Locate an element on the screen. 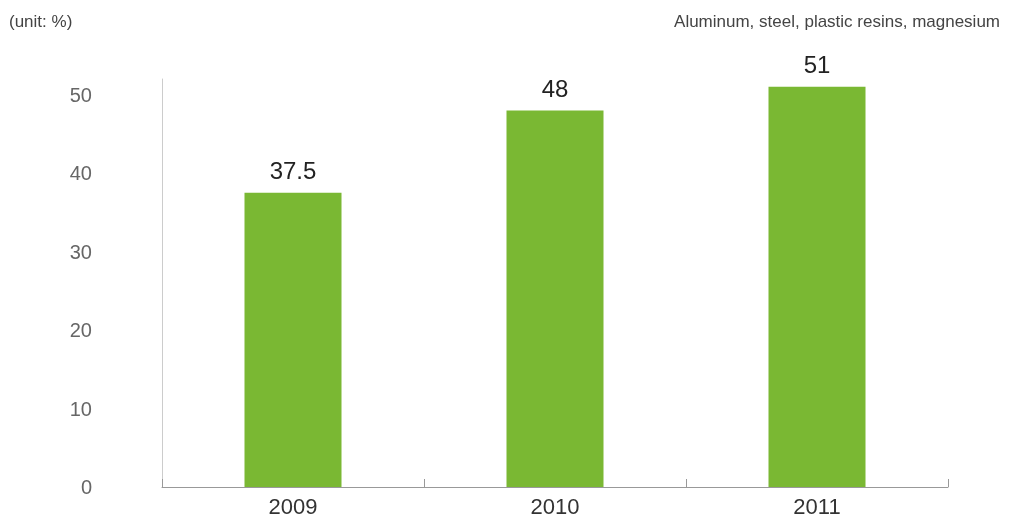  x-tick-label: 2010 is located at coordinates (555, 506).